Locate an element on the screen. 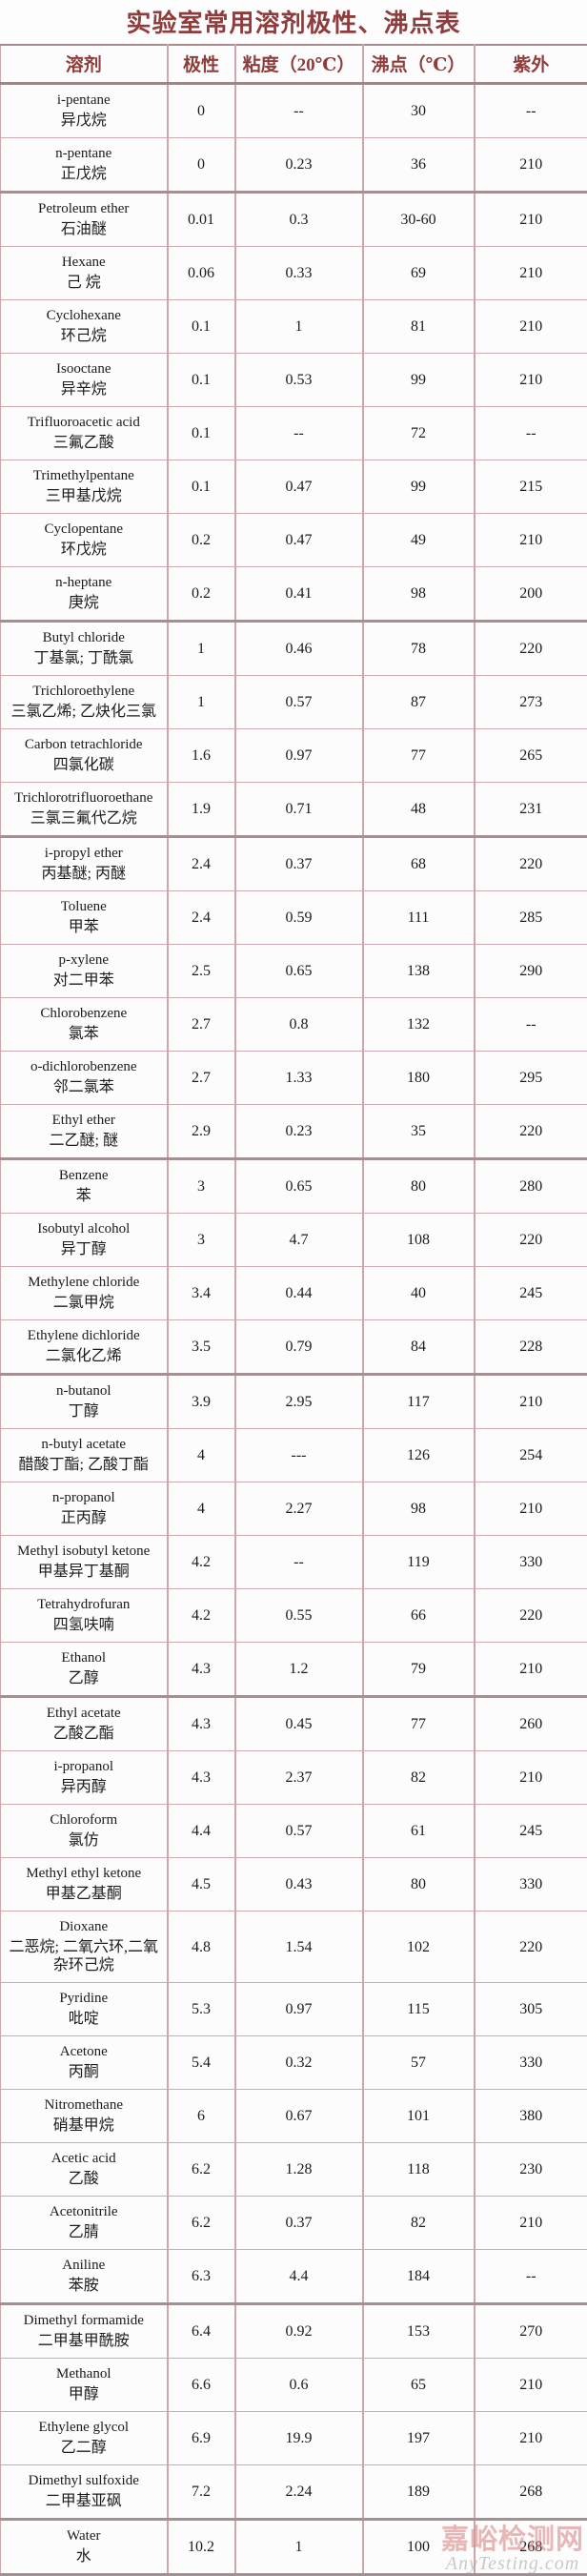  solvent-name-zh: 二甲基亚砜 is located at coordinates (84, 2501).